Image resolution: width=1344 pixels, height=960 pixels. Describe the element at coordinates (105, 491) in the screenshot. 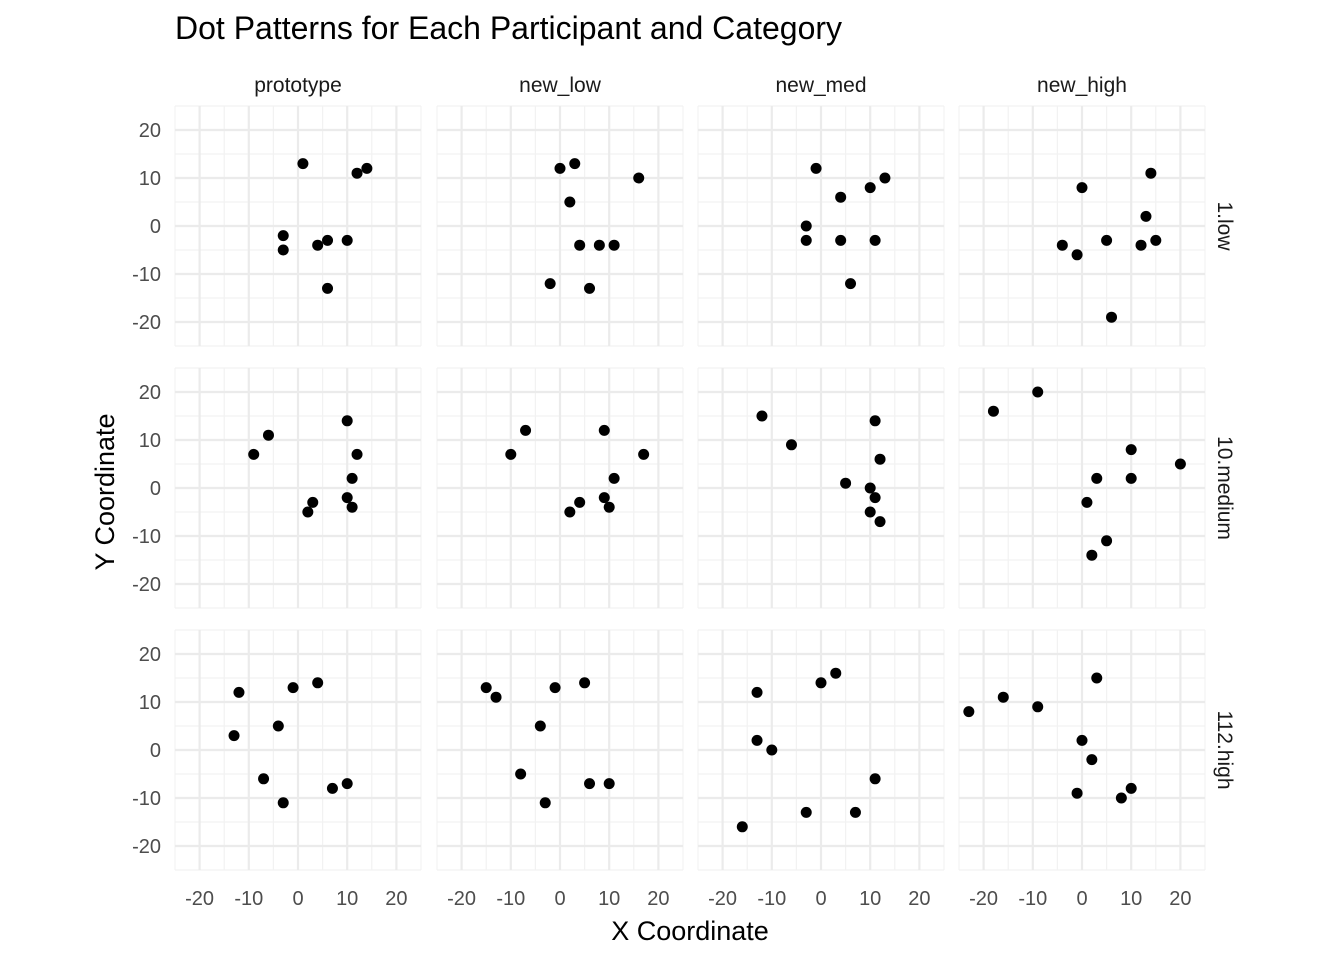

I see `y-axis-title: Y Coordinate` at that location.